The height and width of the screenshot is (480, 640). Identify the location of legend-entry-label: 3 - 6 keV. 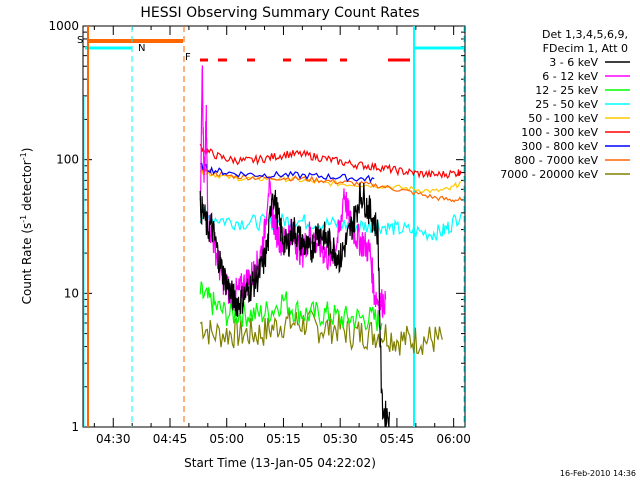
(573, 62).